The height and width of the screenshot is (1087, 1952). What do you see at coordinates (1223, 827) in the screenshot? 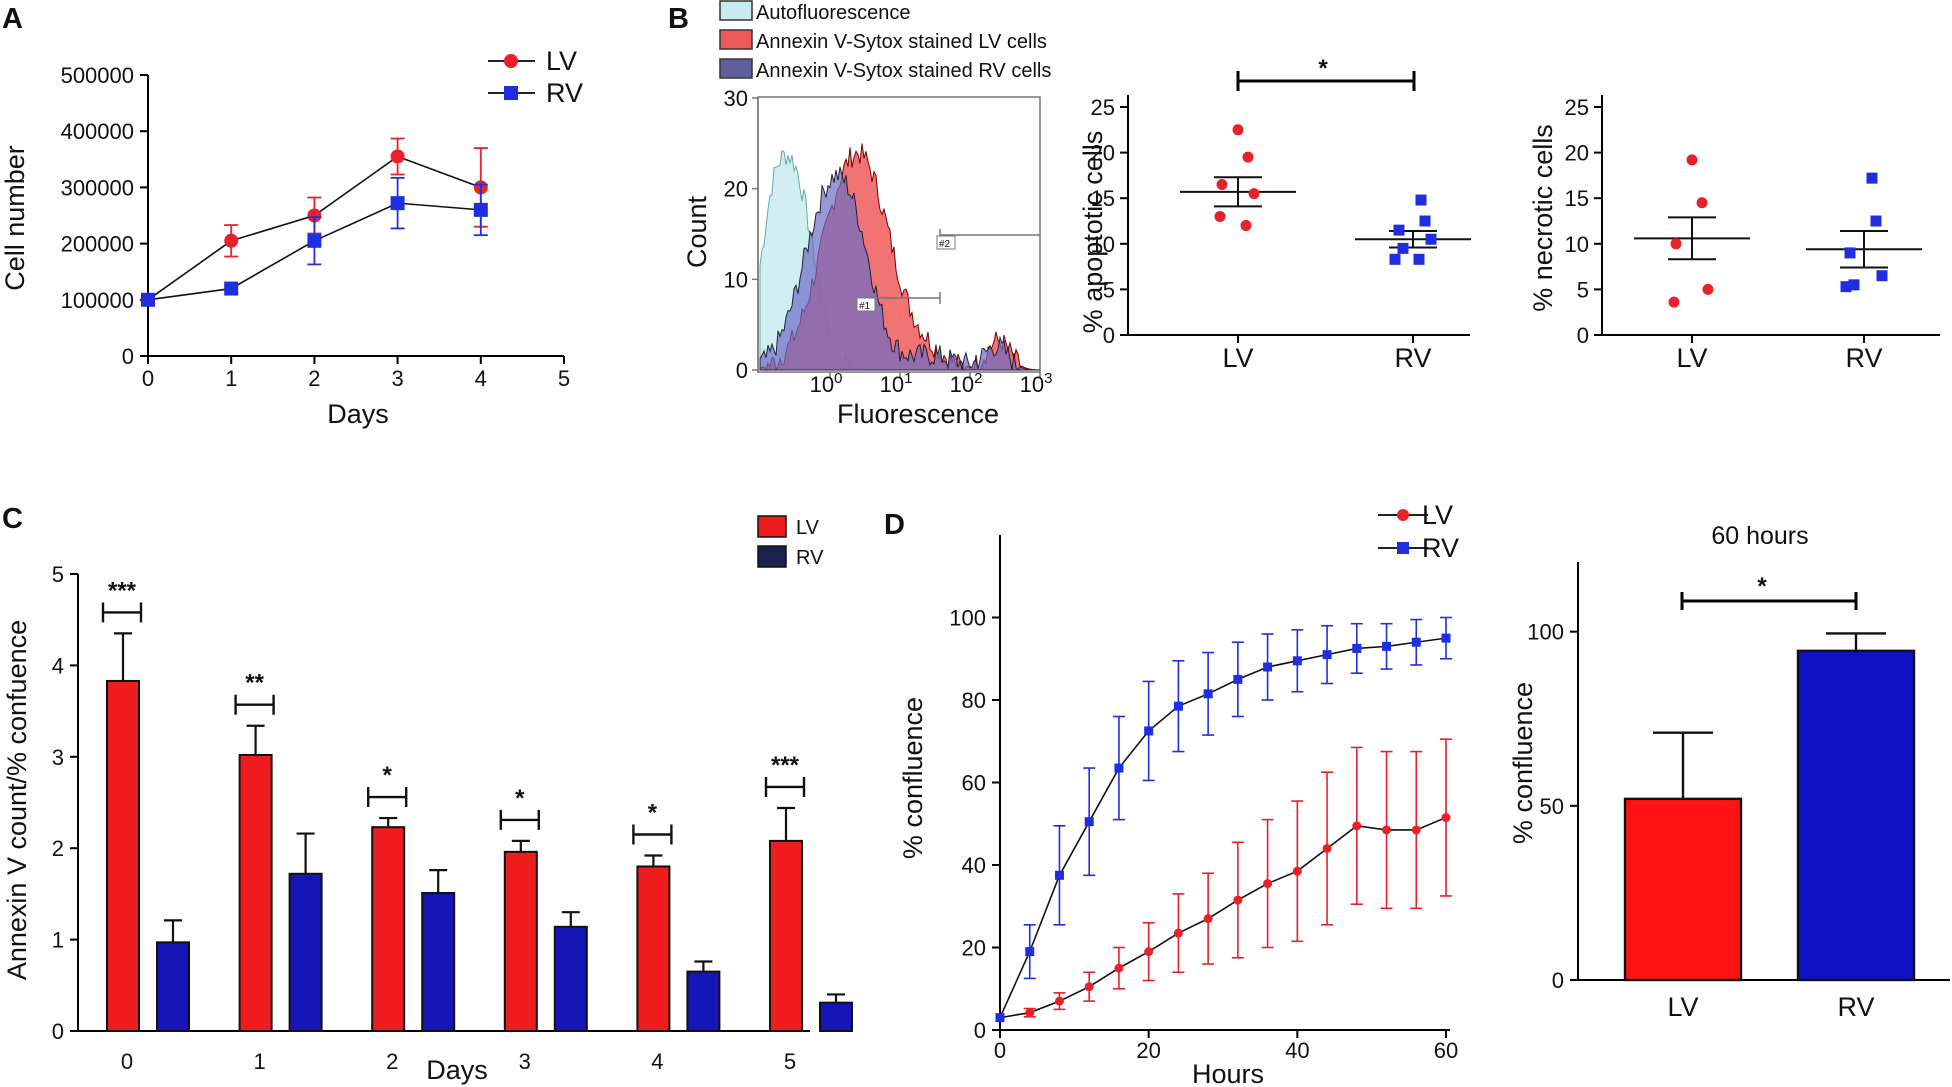
I see `d-rv-line` at bounding box center [1223, 827].